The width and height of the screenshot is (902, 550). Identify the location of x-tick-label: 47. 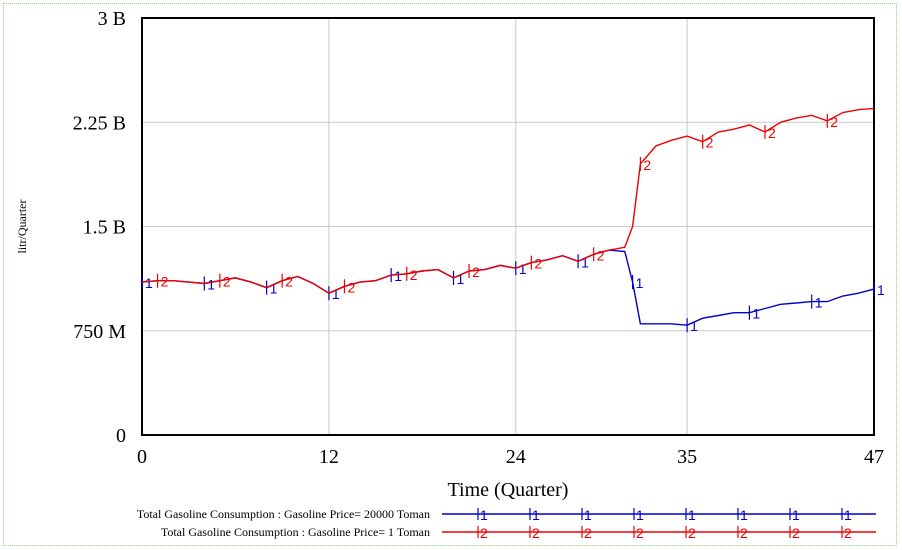
(874, 457).